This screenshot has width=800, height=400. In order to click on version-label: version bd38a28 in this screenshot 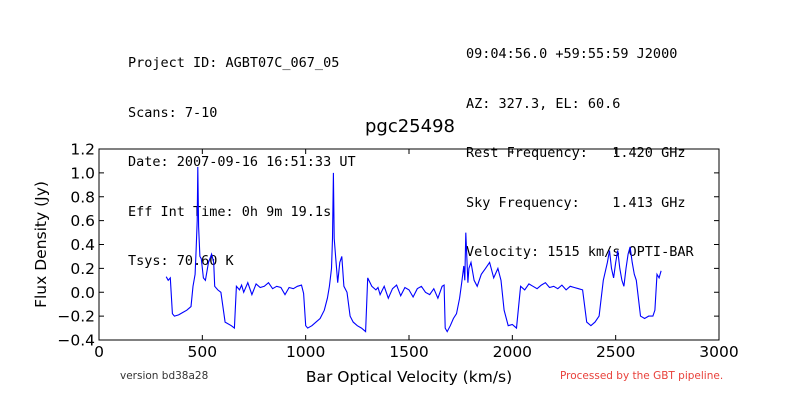, I will do `click(164, 376)`.